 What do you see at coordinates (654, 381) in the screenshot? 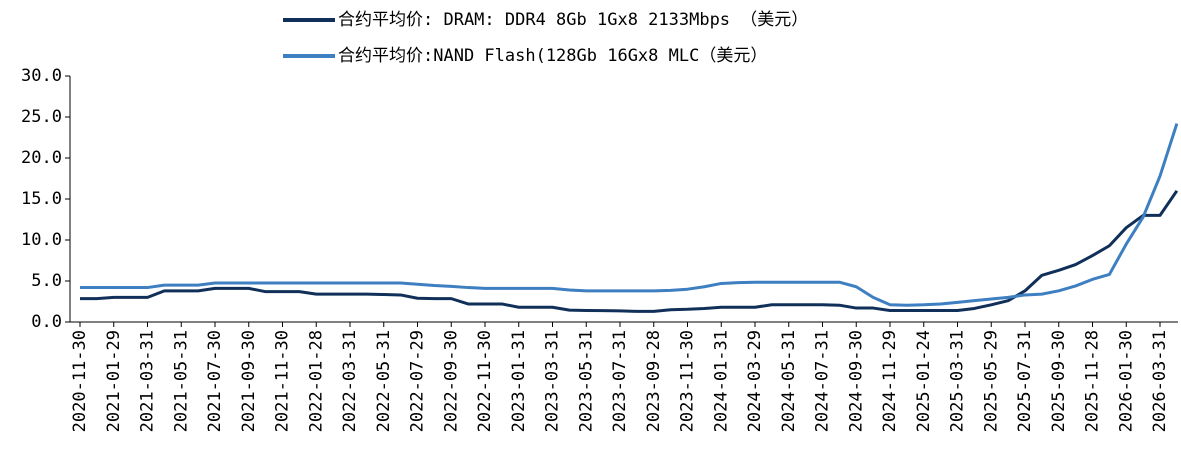
I see `x-tick-label: 2023-09-28` at bounding box center [654, 381].